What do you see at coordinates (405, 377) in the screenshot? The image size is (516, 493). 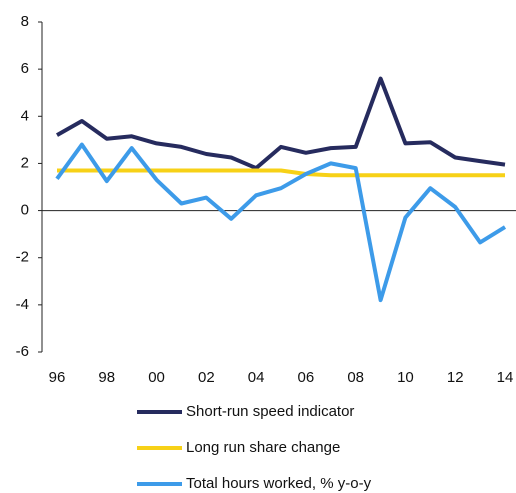 I see `x-tick-label: 10` at bounding box center [405, 377].